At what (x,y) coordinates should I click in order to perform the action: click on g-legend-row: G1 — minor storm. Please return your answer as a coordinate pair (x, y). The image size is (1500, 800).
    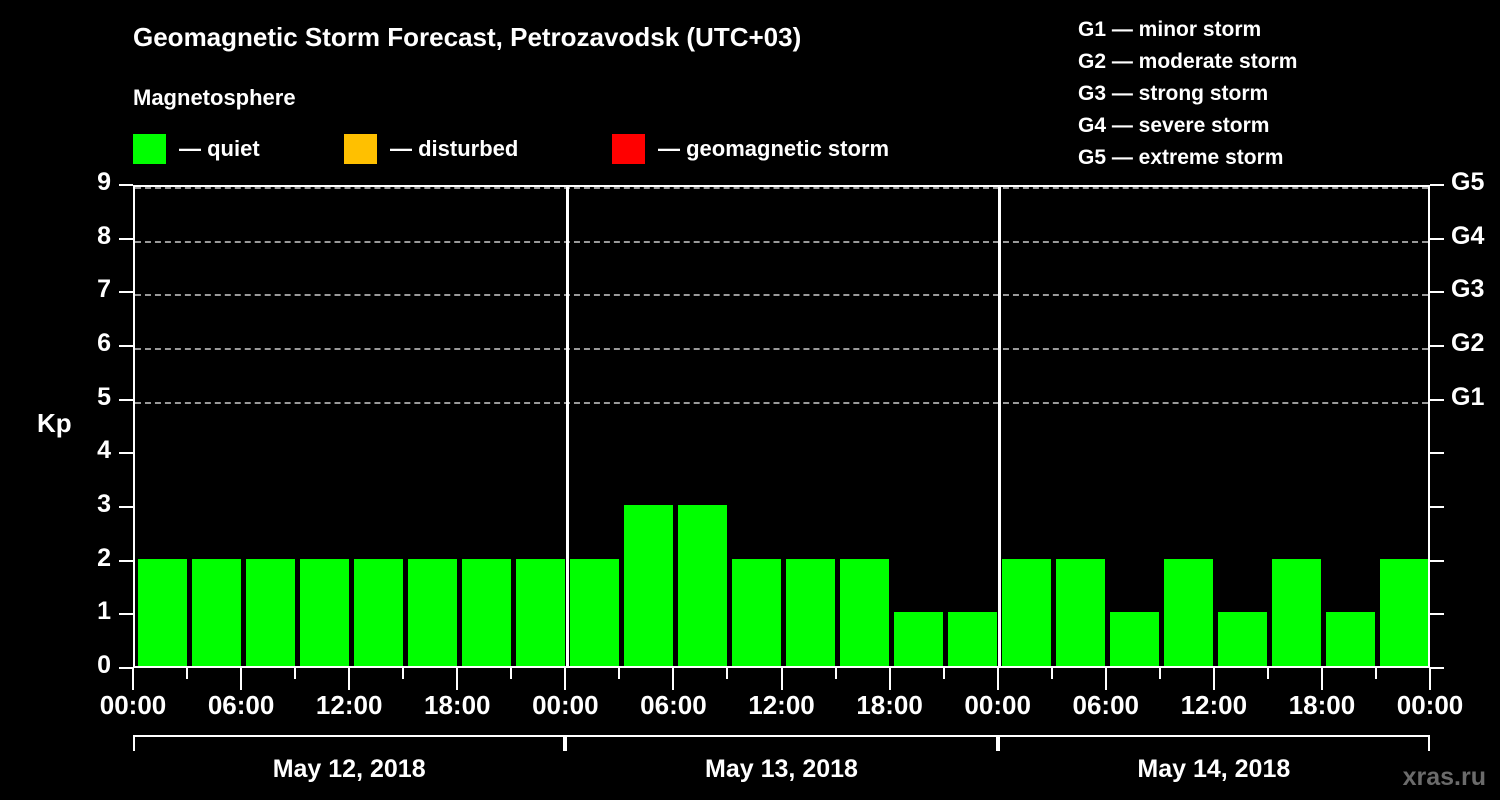
    Looking at the image, I should click on (1170, 29).